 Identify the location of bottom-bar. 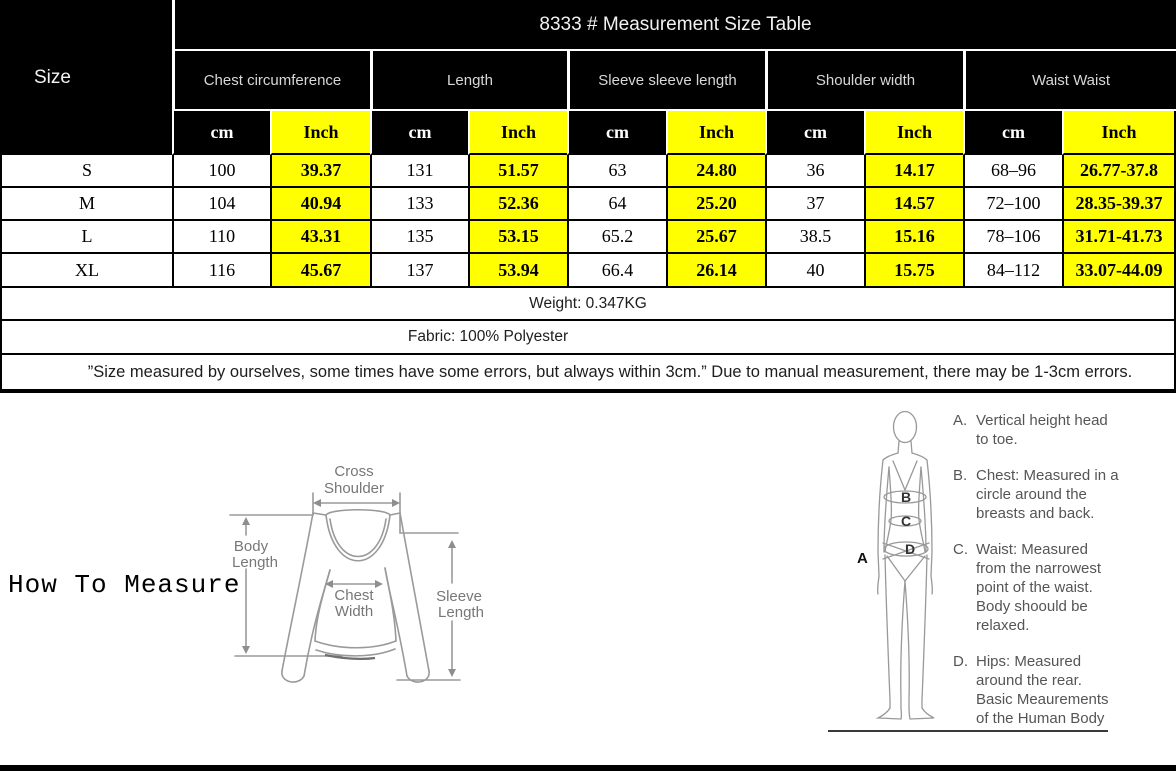
(588, 768).